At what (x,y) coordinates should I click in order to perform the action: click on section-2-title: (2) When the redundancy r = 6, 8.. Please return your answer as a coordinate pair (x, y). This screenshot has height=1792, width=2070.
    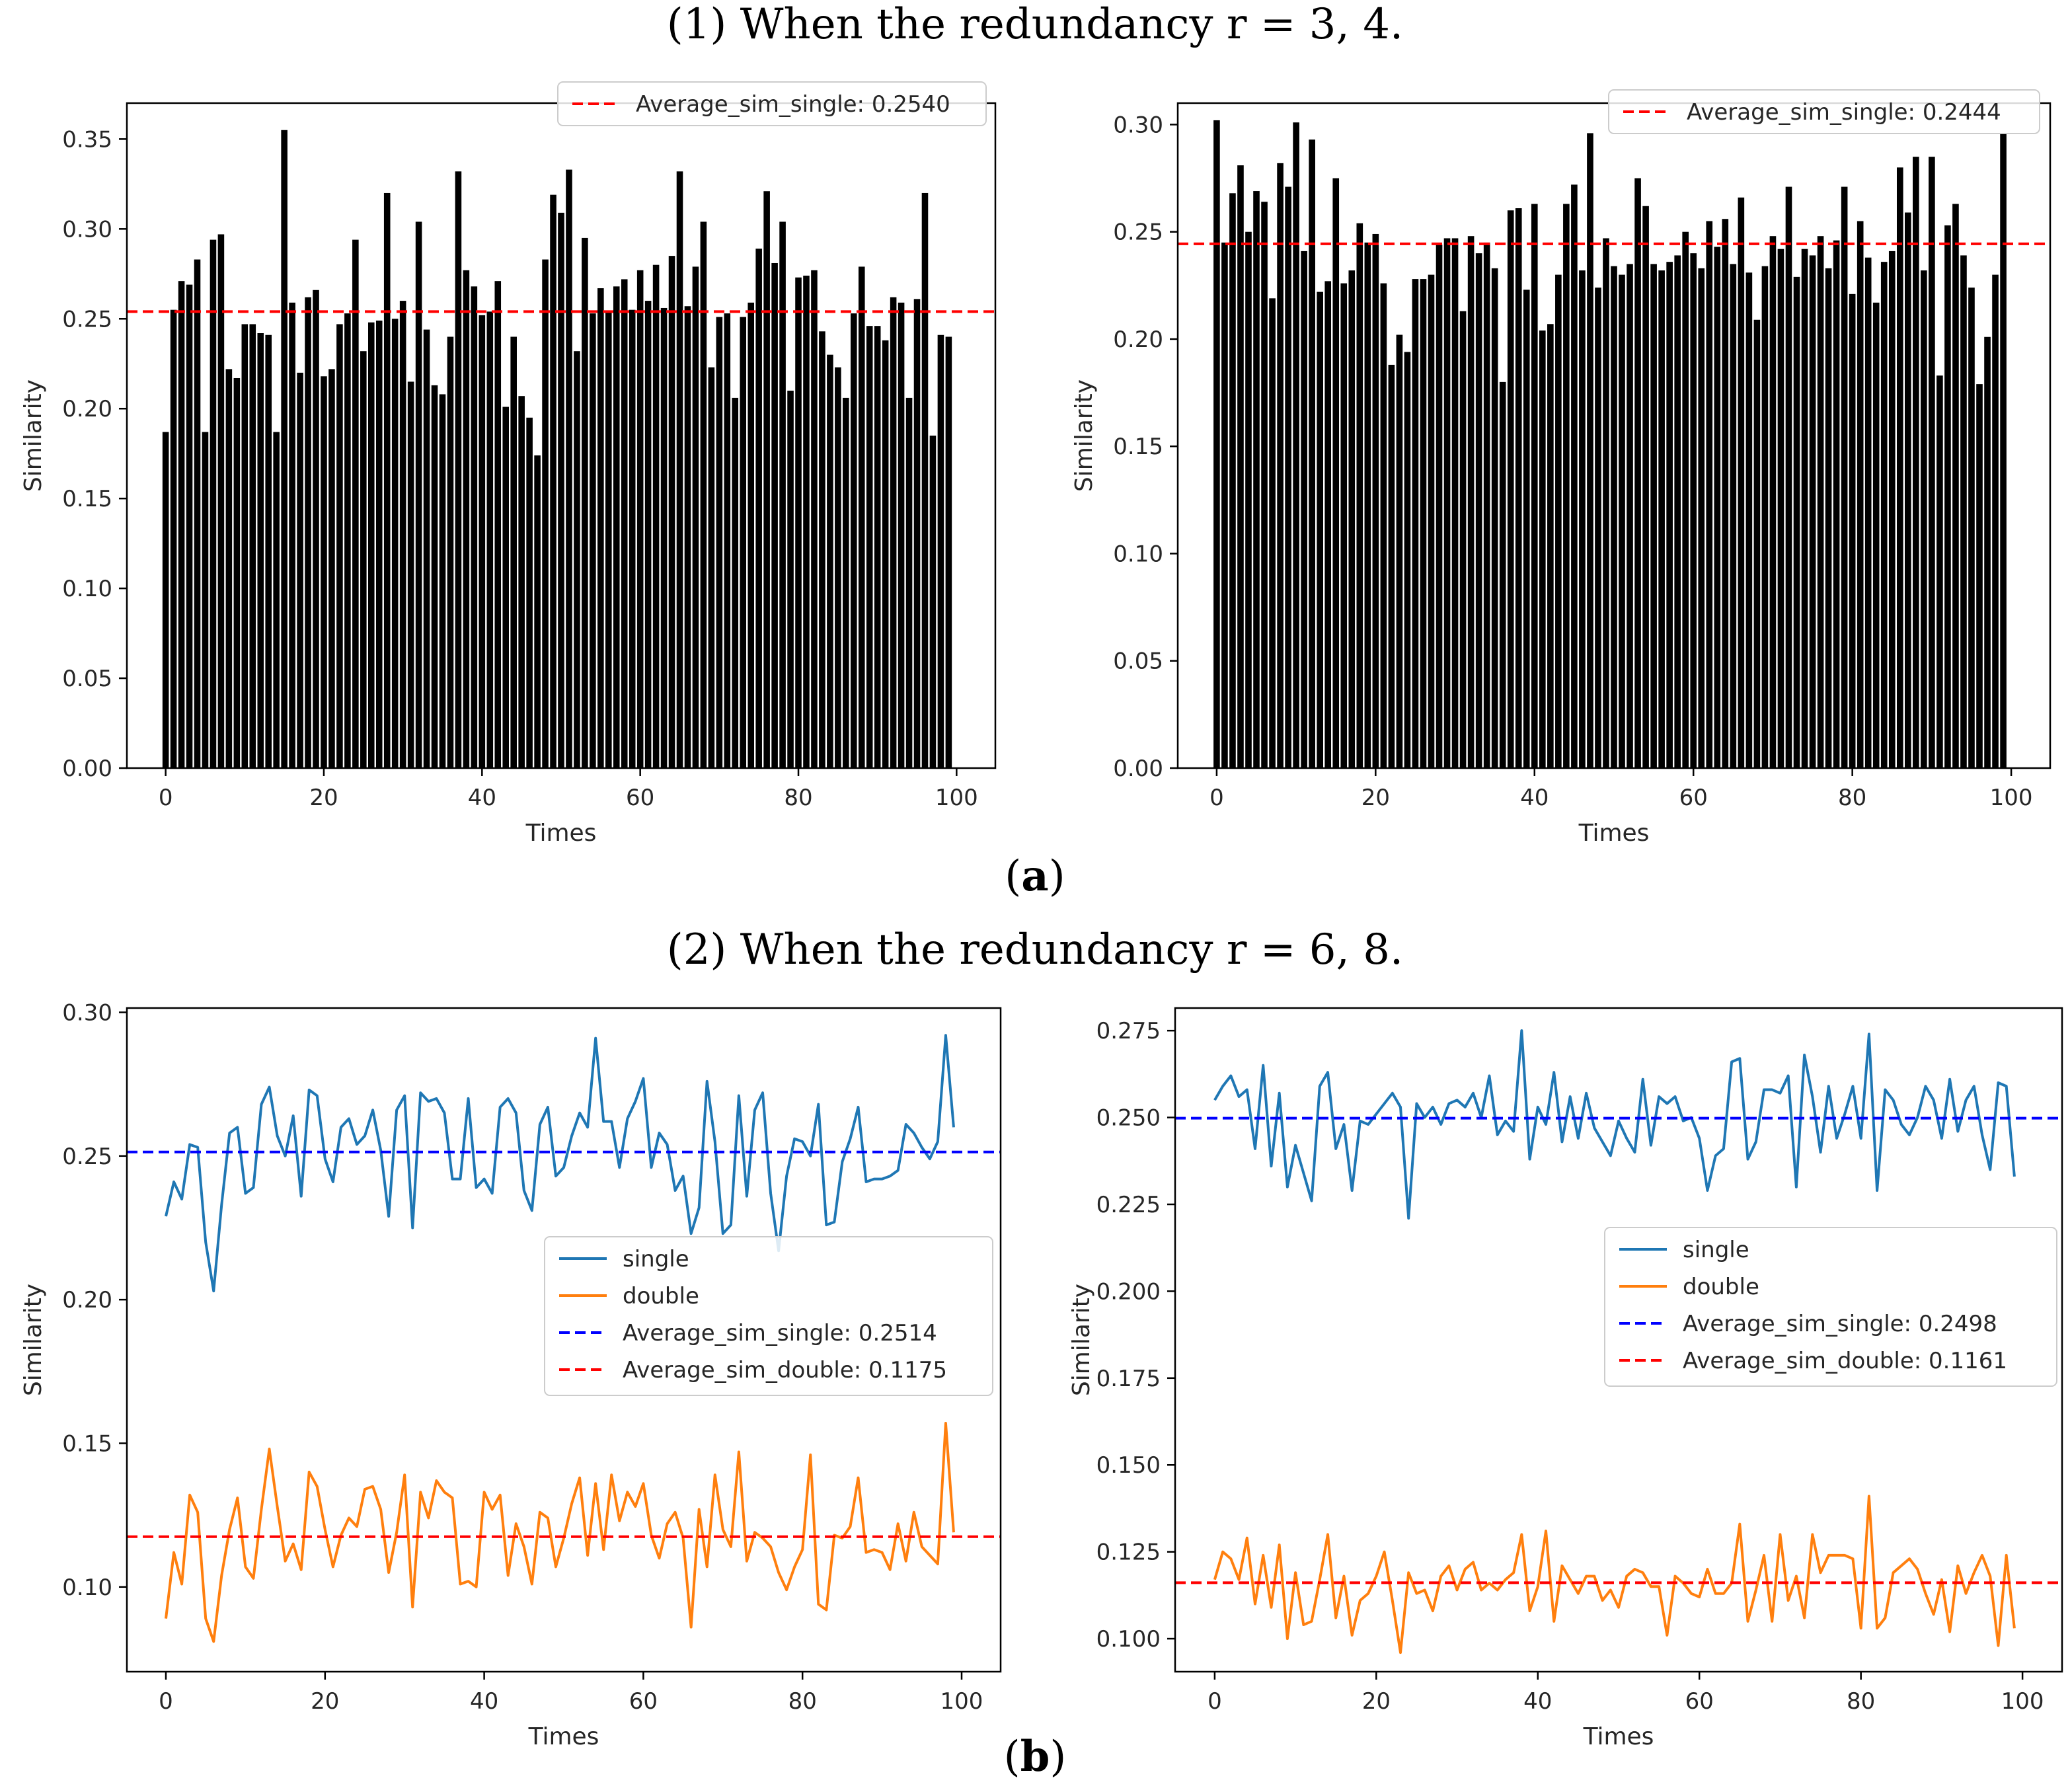
    Looking at the image, I should click on (1035, 949).